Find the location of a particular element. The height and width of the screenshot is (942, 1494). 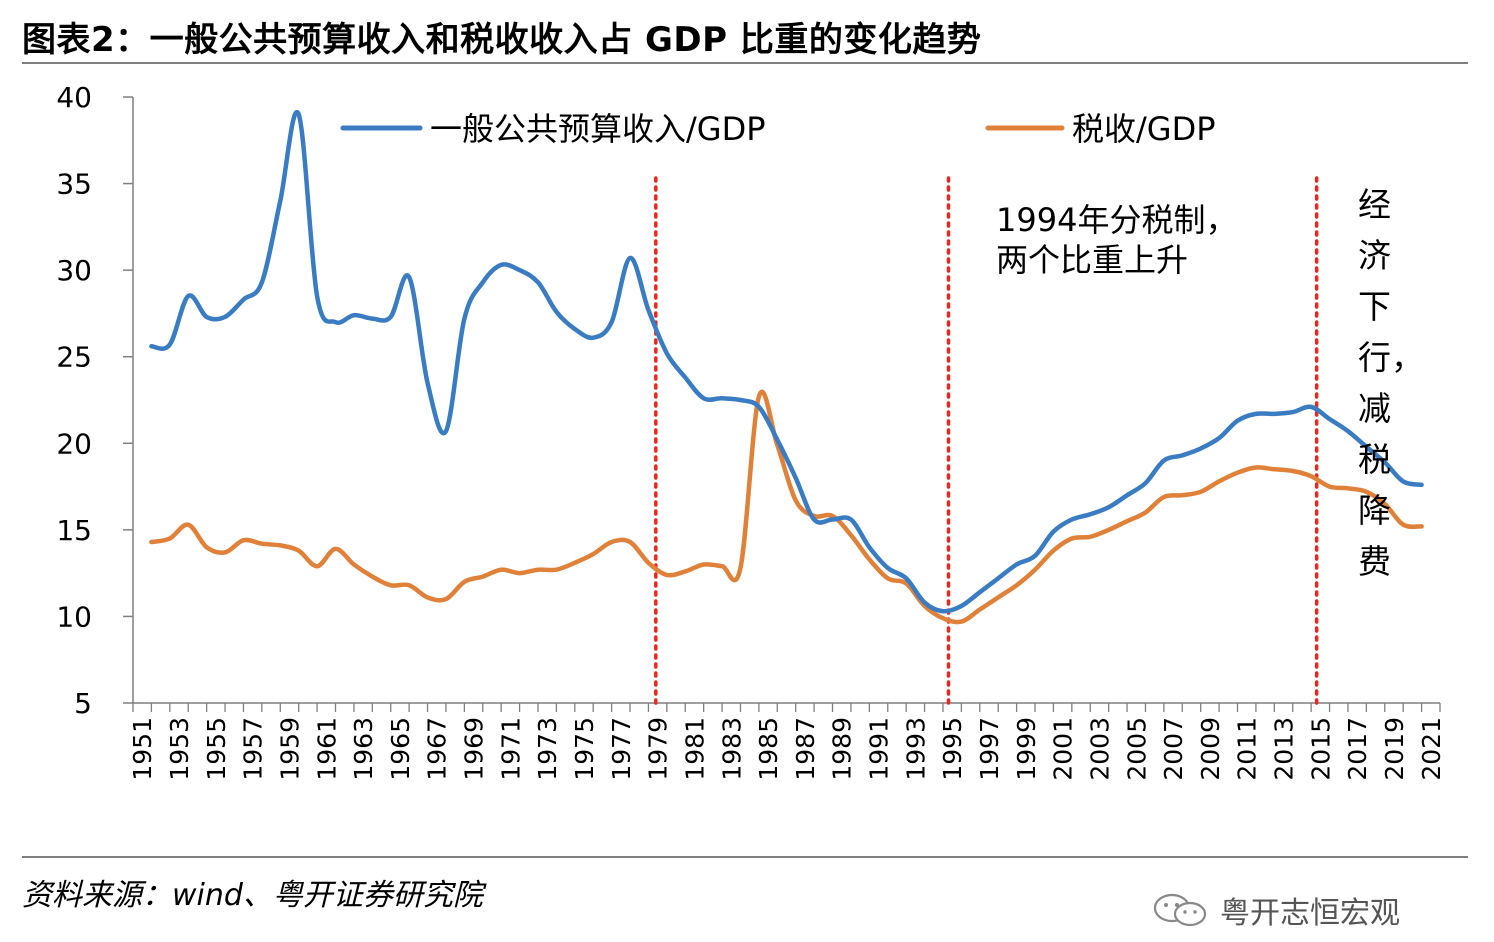

x-tick-label: 2013 is located at coordinates (1284, 749).